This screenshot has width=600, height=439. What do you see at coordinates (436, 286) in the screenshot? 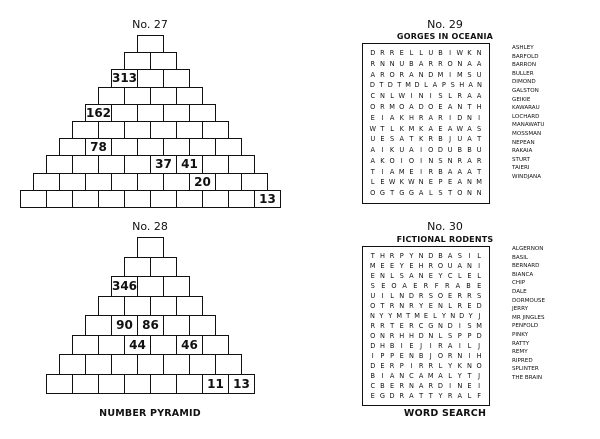
I see `word-search-letter: F` at bounding box center [436, 286].